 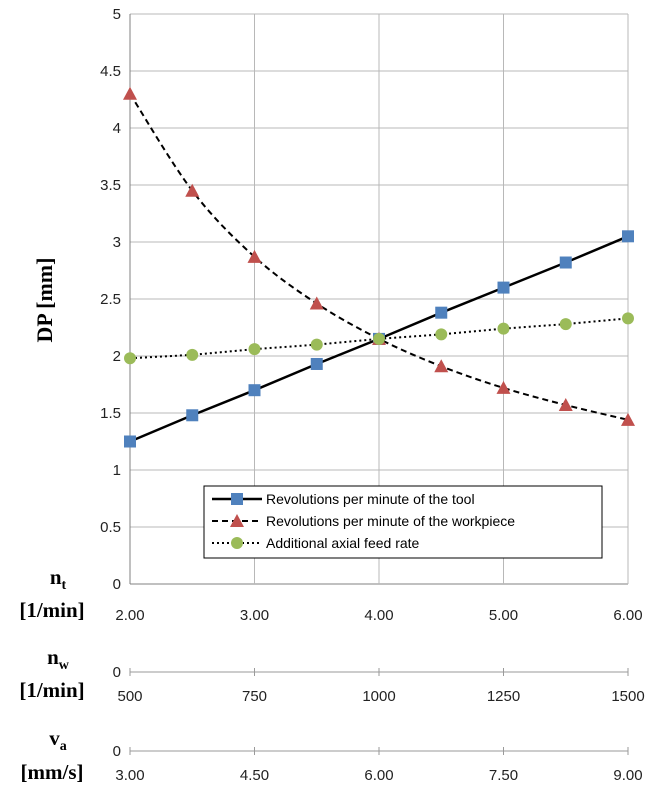 I want to click on y-tick-label: 0, so click(x=117, y=584).